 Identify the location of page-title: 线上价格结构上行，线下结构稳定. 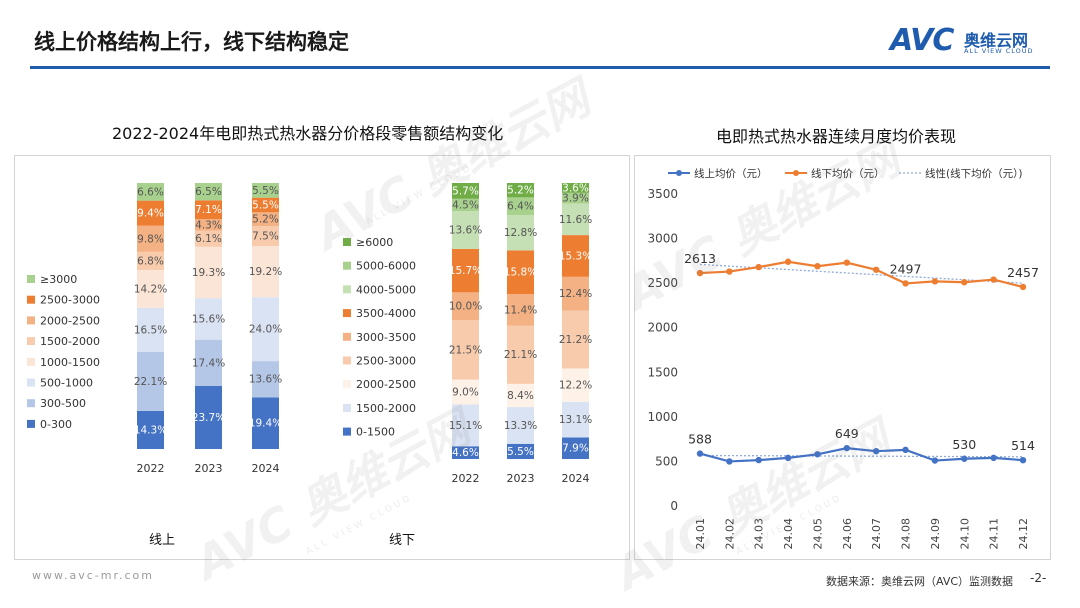
(191, 42).